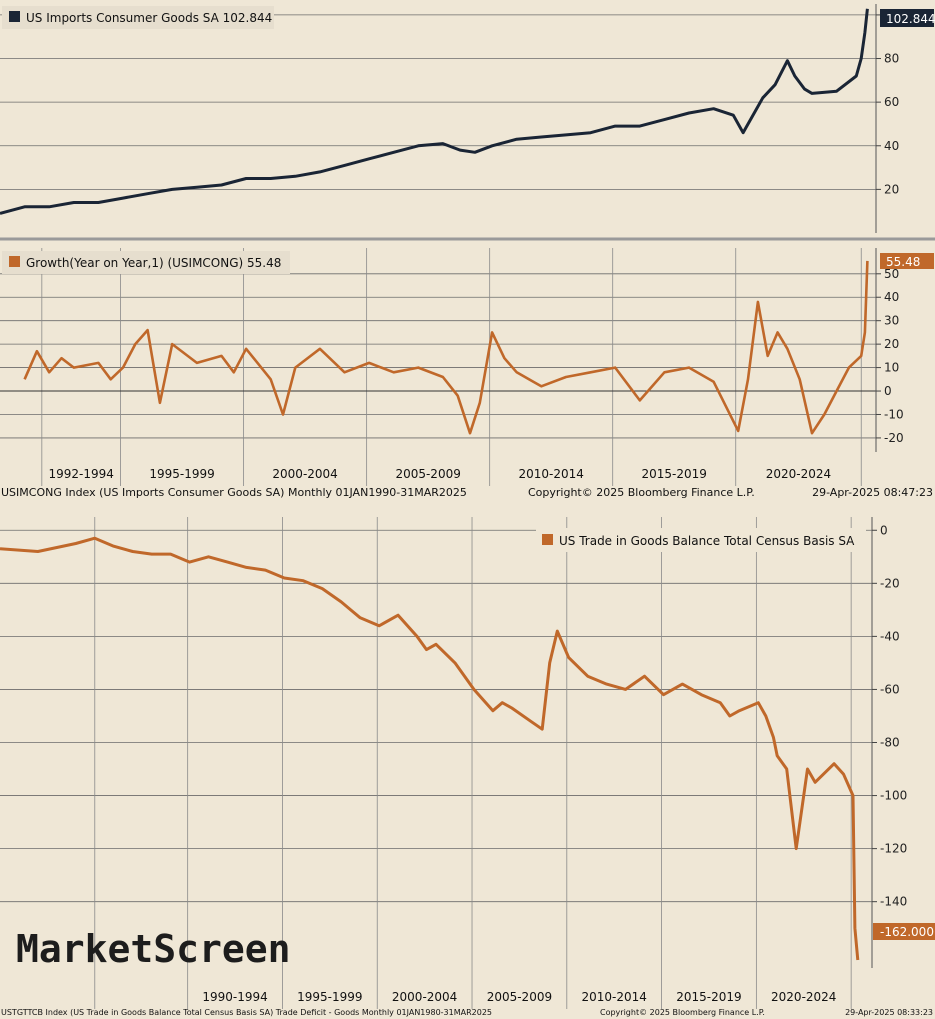 The width and height of the screenshot is (935, 1019). Describe the element at coordinates (907, 932) in the screenshot. I see `trade-last-value-text: -162.000` at that location.